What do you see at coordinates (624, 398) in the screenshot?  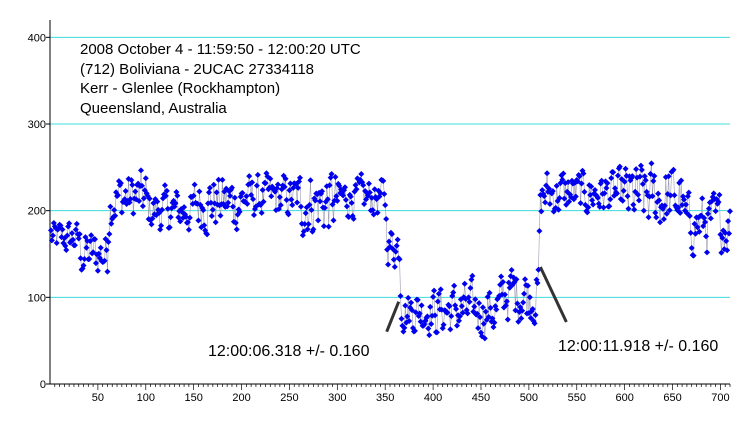 I see `x-tick-label: 600` at bounding box center [624, 398].